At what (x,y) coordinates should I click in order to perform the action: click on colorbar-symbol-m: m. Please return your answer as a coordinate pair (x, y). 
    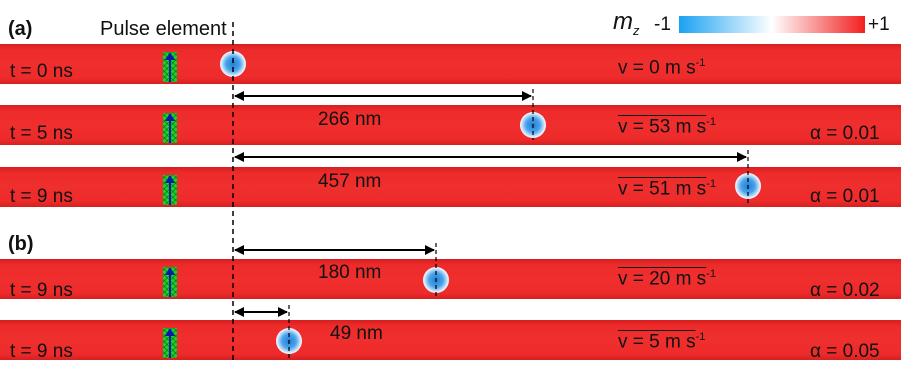
    Looking at the image, I should click on (623, 21).